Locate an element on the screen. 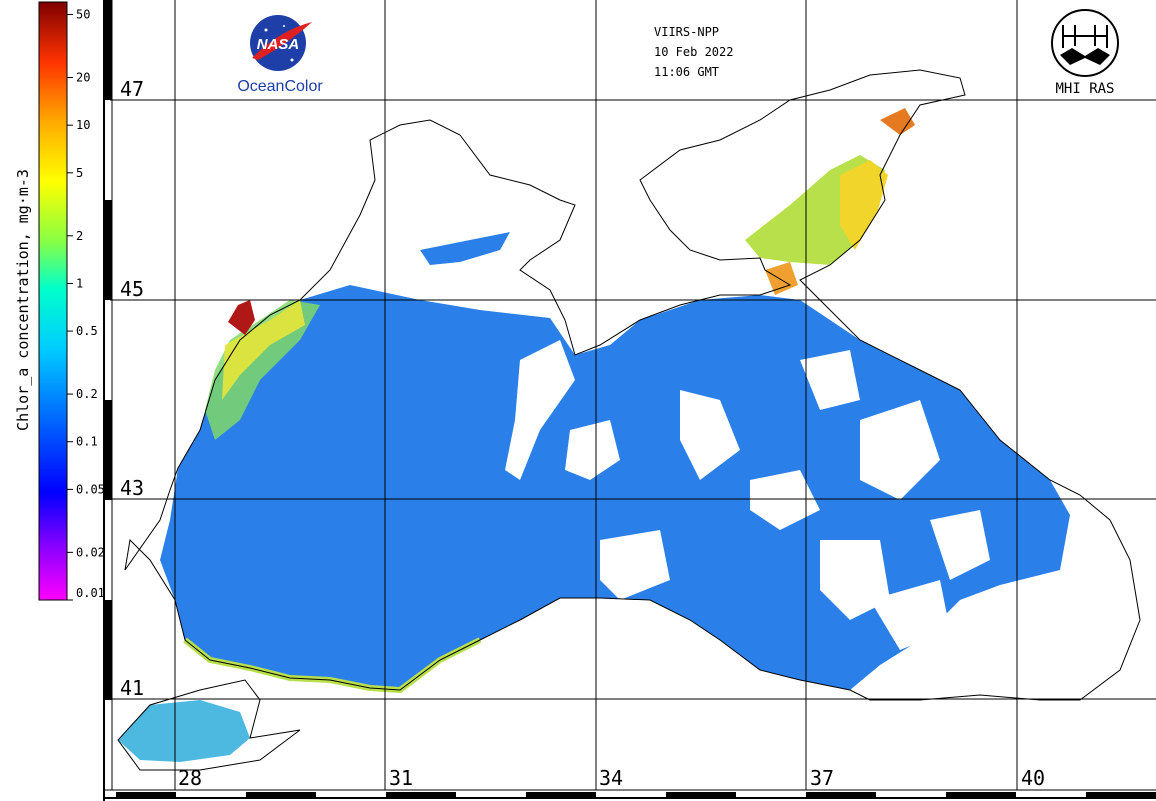  colorbar-title: Chlor_a concentration, mg·m-3 is located at coordinates (23, 300).